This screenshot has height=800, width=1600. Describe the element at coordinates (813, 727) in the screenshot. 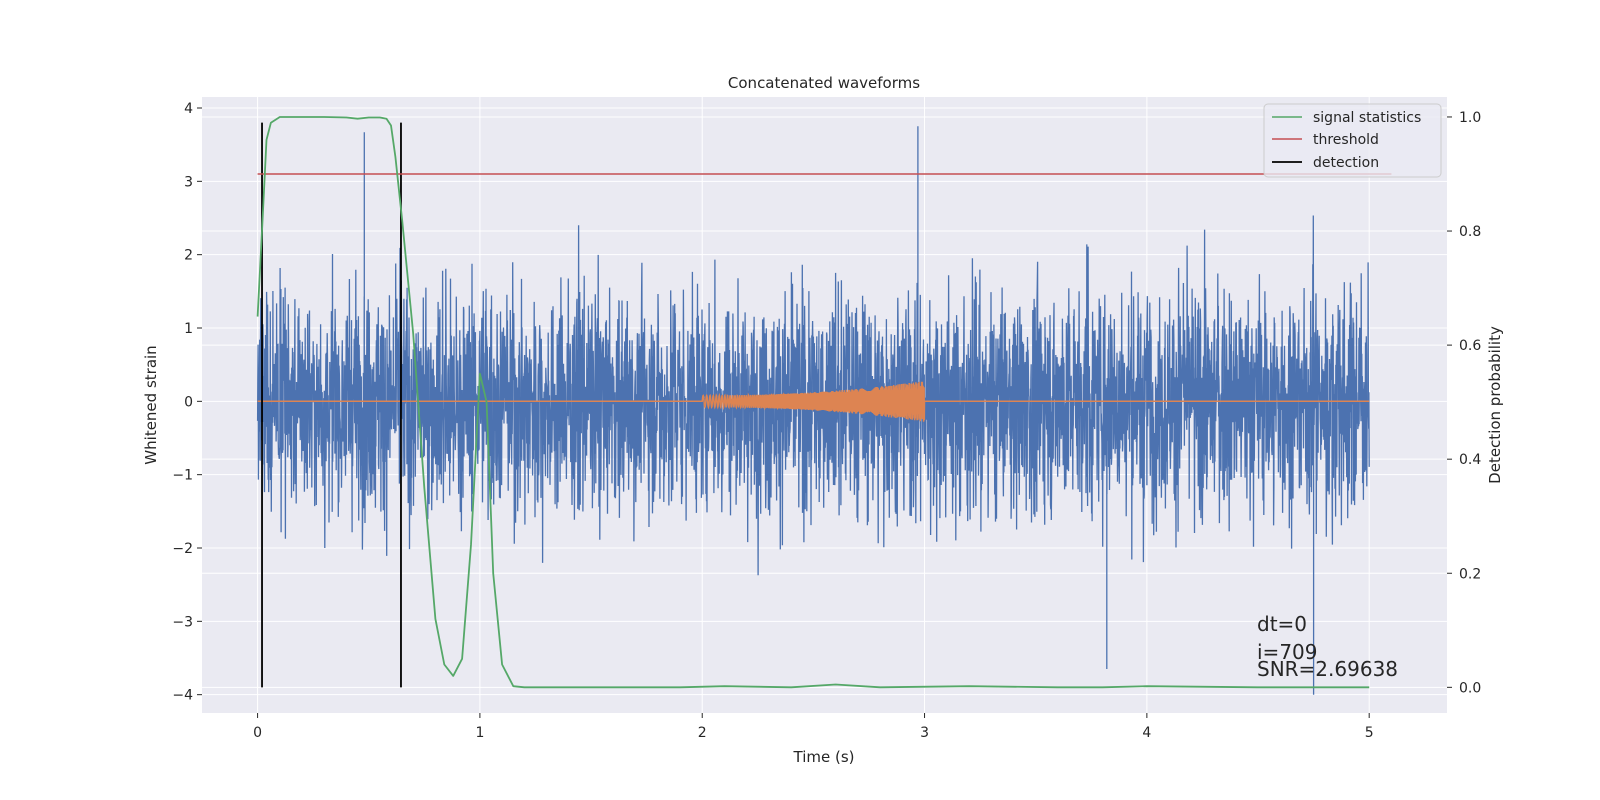

I see `x-axis-ticks: 0 1 2 3 4 5` at that location.